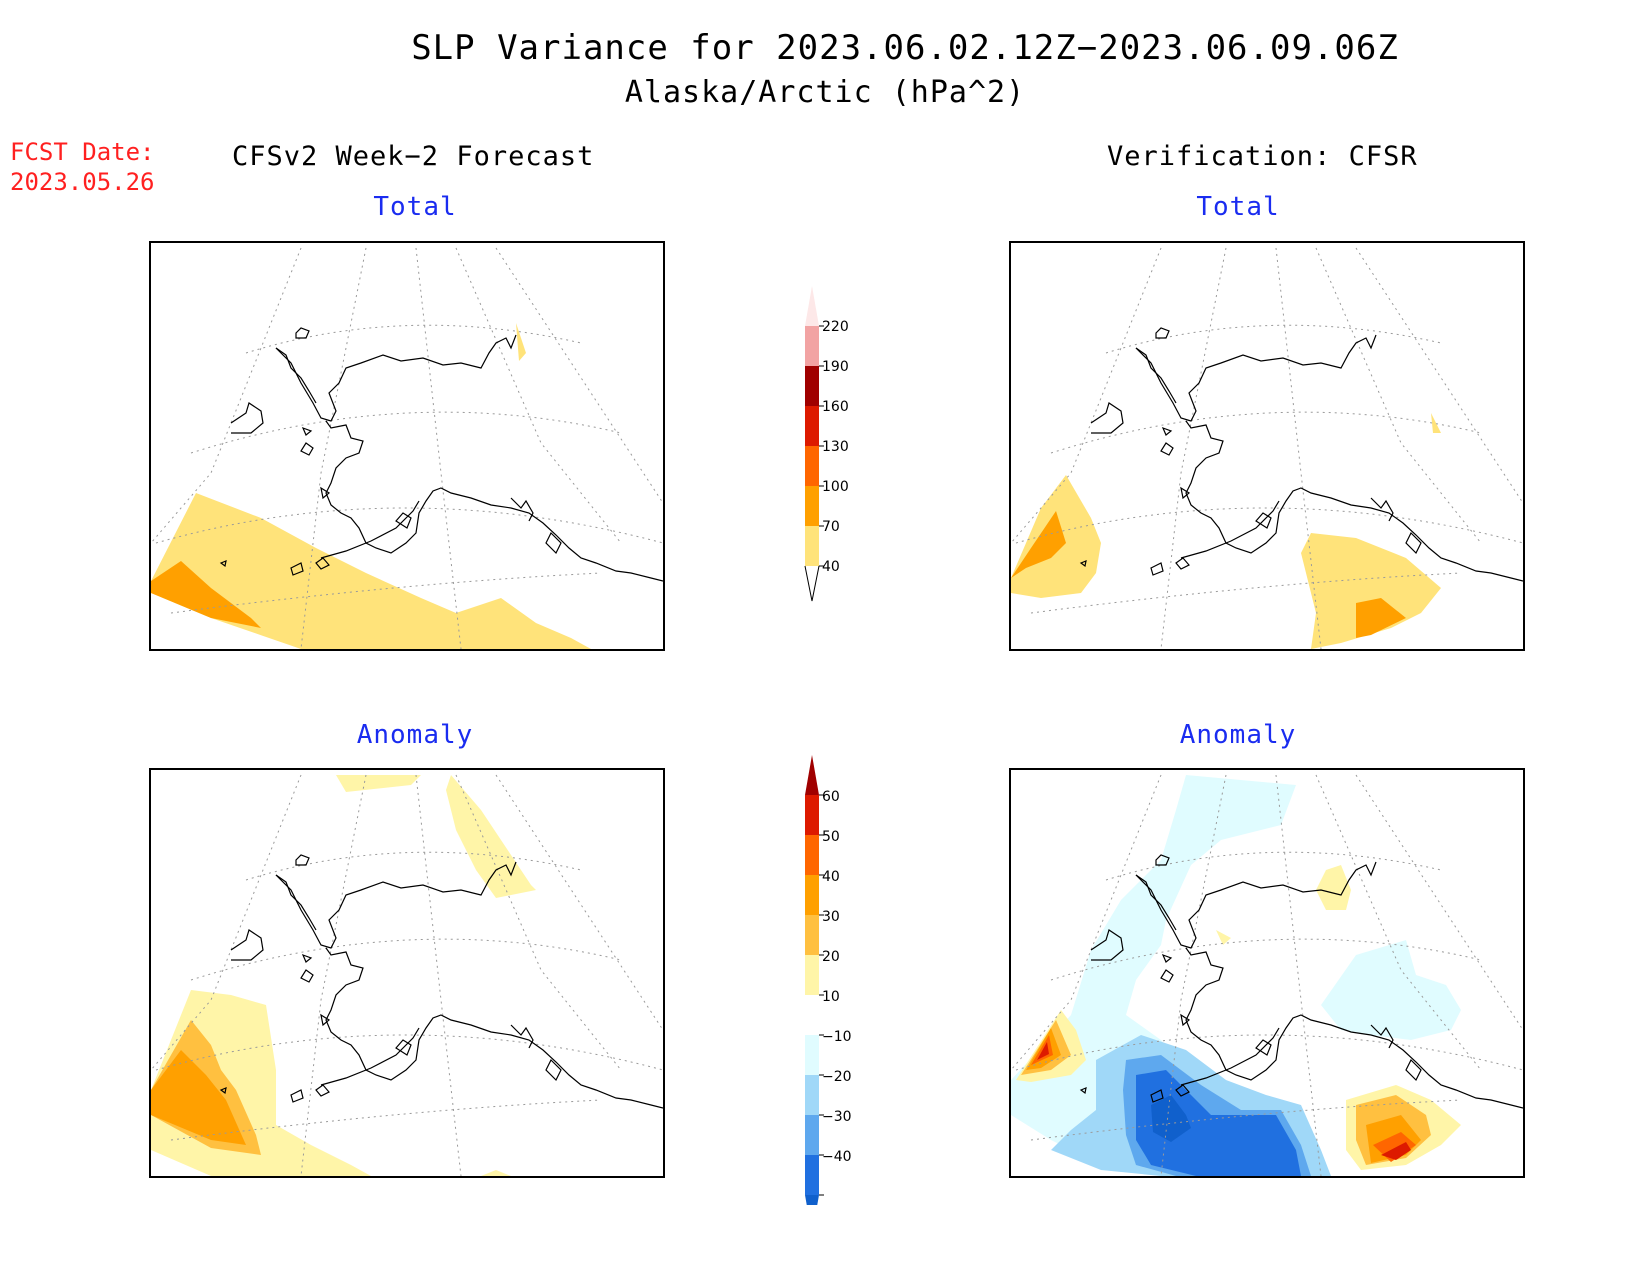 This screenshot has width=1650, height=1275. I want to click on colorbar-anomaly-label: −20, so click(837, 1077).